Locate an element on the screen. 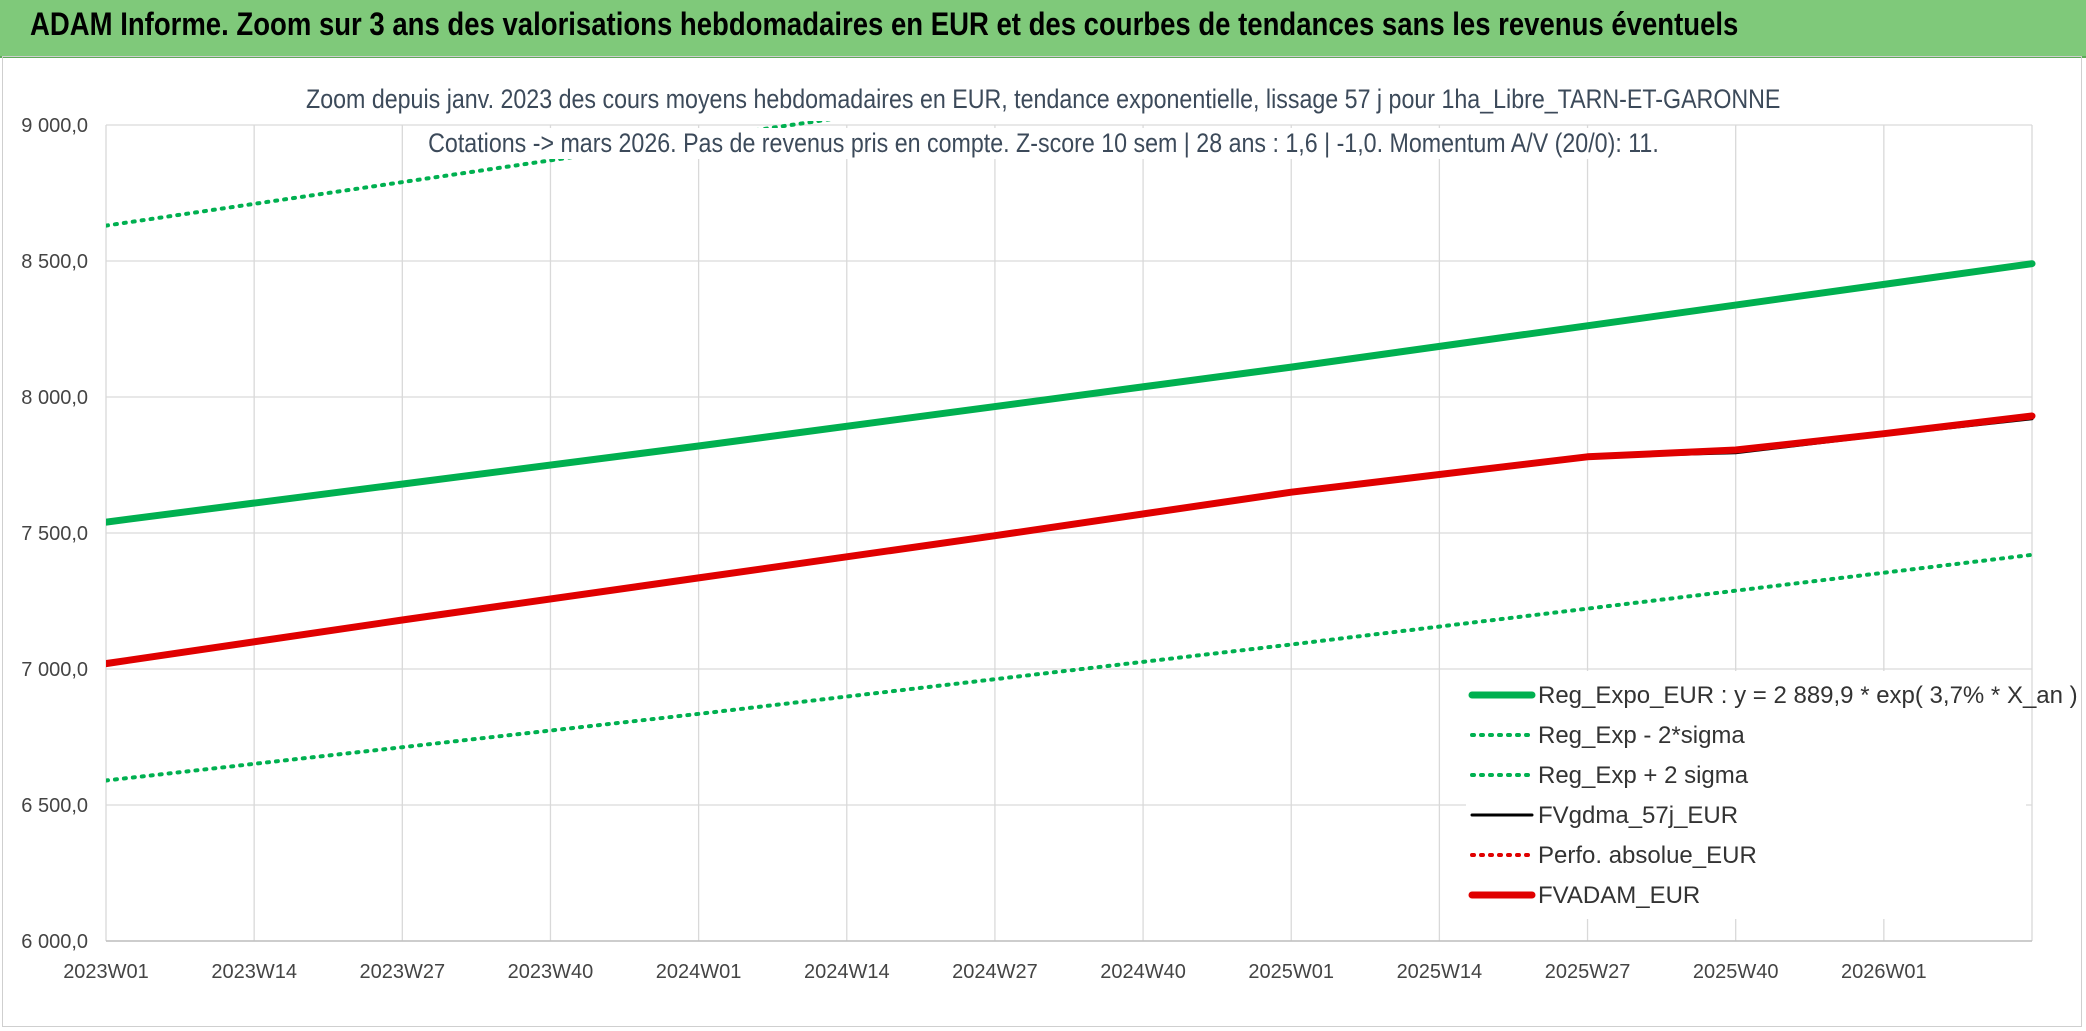 The height and width of the screenshot is (1031, 2086). x-tick-label: 2024W40 is located at coordinates (1143, 972).